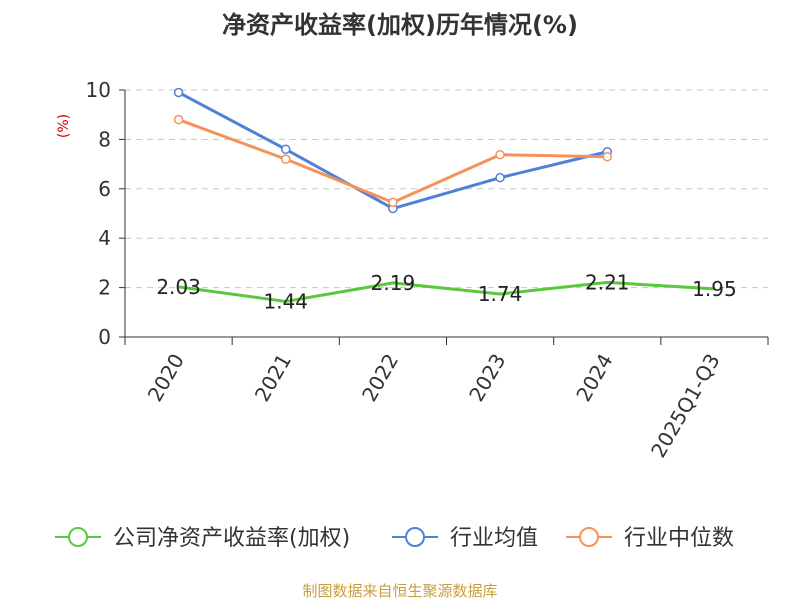  Describe the element at coordinates (607, 282) in the screenshot. I see `data-label: 2.21` at that location.